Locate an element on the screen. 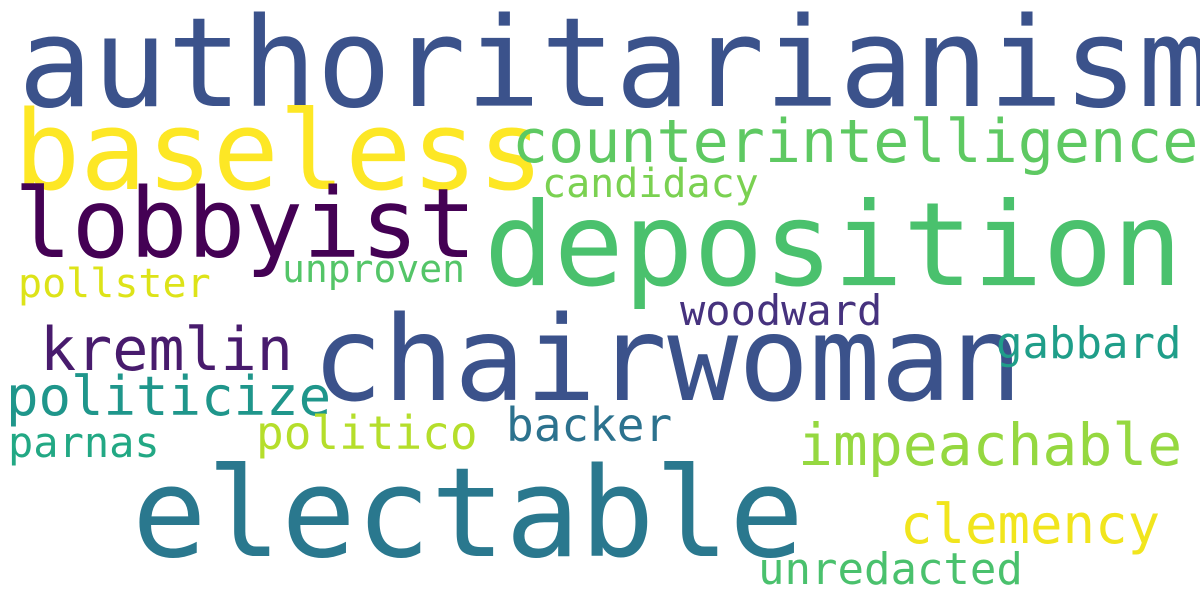  word-parnas: parnas is located at coordinates (84, 442).